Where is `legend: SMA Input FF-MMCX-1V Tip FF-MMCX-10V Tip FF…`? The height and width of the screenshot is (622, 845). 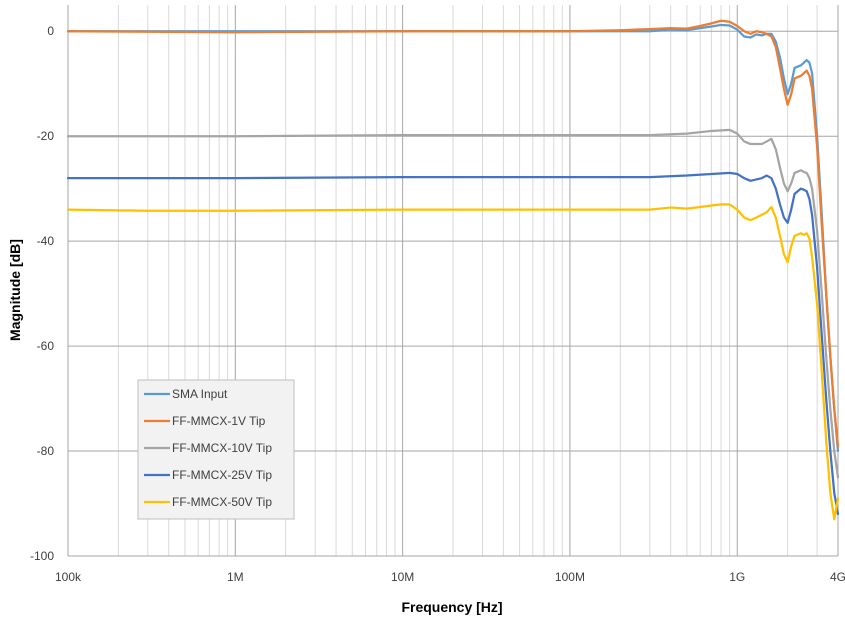
legend: SMA Input FF-MMCX-1V Tip FF-MMCX-10V Tip FF… is located at coordinates (216, 449).